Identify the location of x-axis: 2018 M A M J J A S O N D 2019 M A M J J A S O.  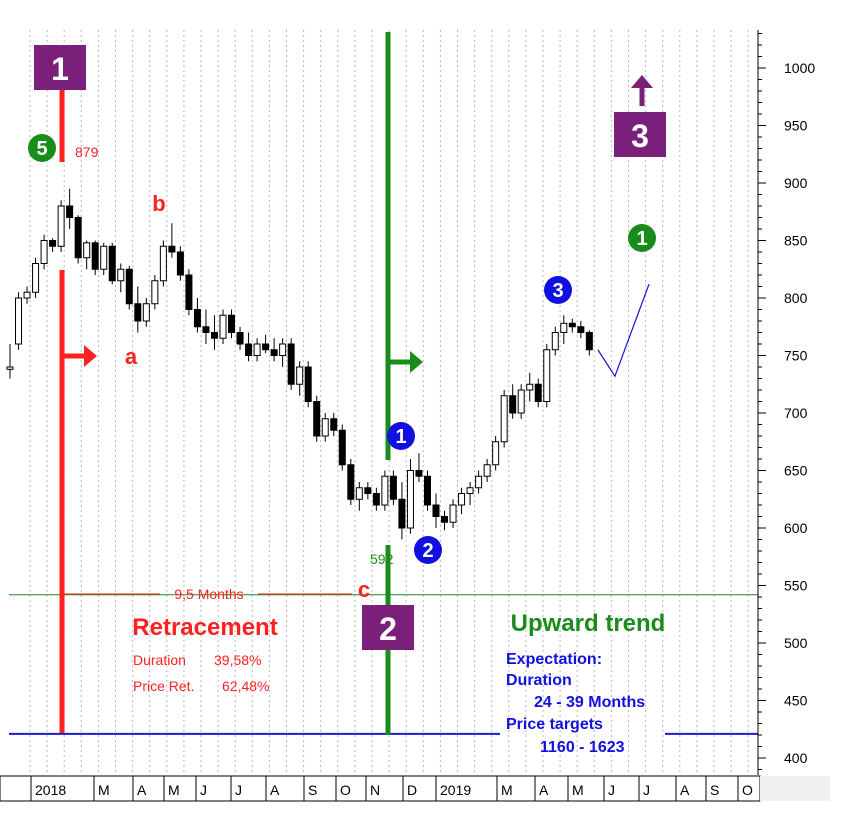
(415, 788).